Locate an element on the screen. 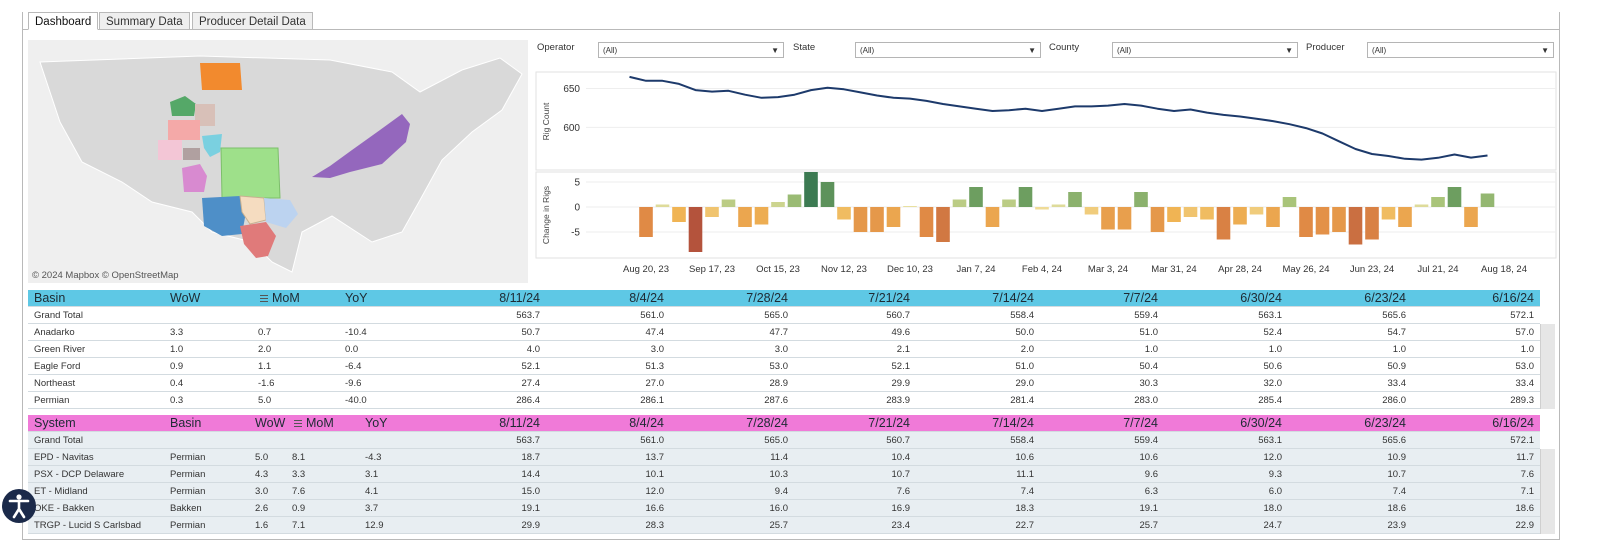 The height and width of the screenshot is (548, 1604). map-attribution: © 2024 Mapbox © OpenStreetMap is located at coordinates (105, 275).